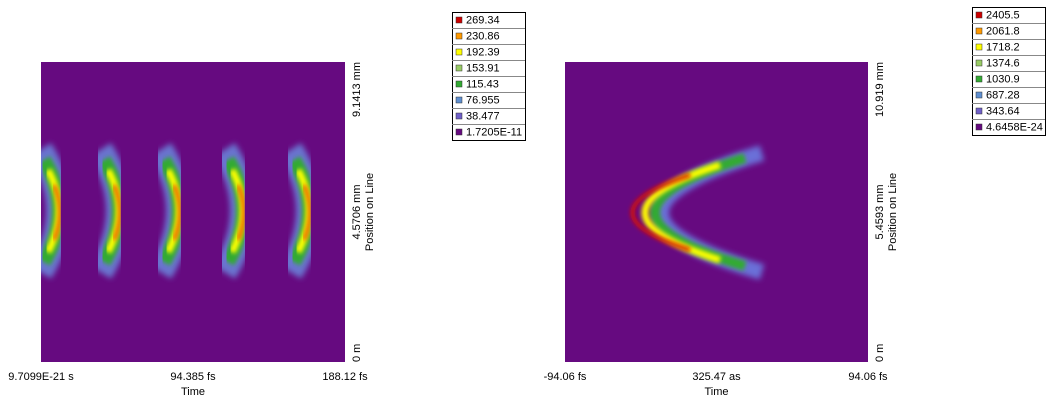  I want to click on legend-label: 343.64, so click(1003, 111).